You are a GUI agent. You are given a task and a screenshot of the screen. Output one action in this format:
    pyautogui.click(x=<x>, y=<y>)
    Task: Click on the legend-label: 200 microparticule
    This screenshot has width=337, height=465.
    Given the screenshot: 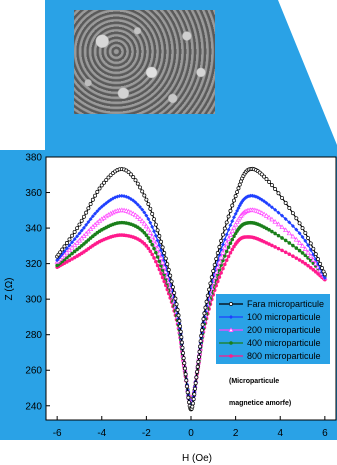 What is the action you would take?
    pyautogui.click(x=284, y=330)
    